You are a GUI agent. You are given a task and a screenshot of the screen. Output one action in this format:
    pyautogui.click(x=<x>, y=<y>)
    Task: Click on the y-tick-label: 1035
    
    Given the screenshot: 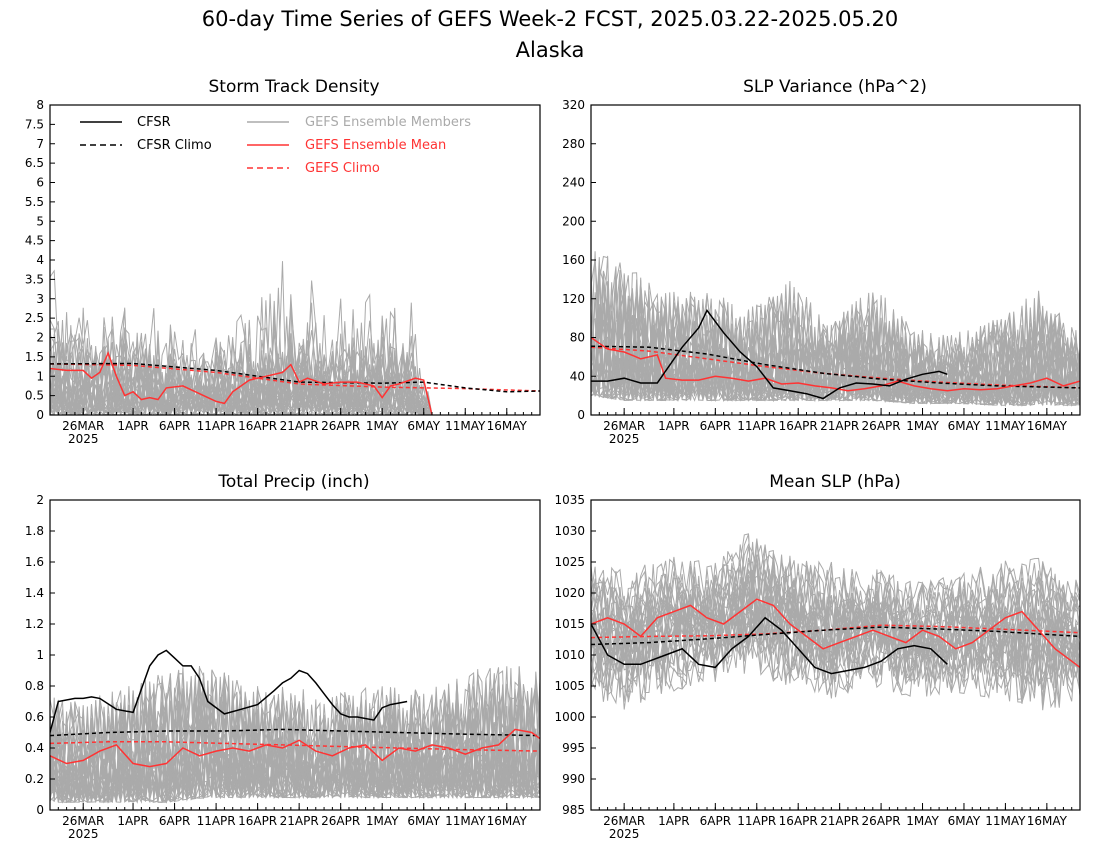 What is the action you would take?
    pyautogui.click(x=569, y=500)
    